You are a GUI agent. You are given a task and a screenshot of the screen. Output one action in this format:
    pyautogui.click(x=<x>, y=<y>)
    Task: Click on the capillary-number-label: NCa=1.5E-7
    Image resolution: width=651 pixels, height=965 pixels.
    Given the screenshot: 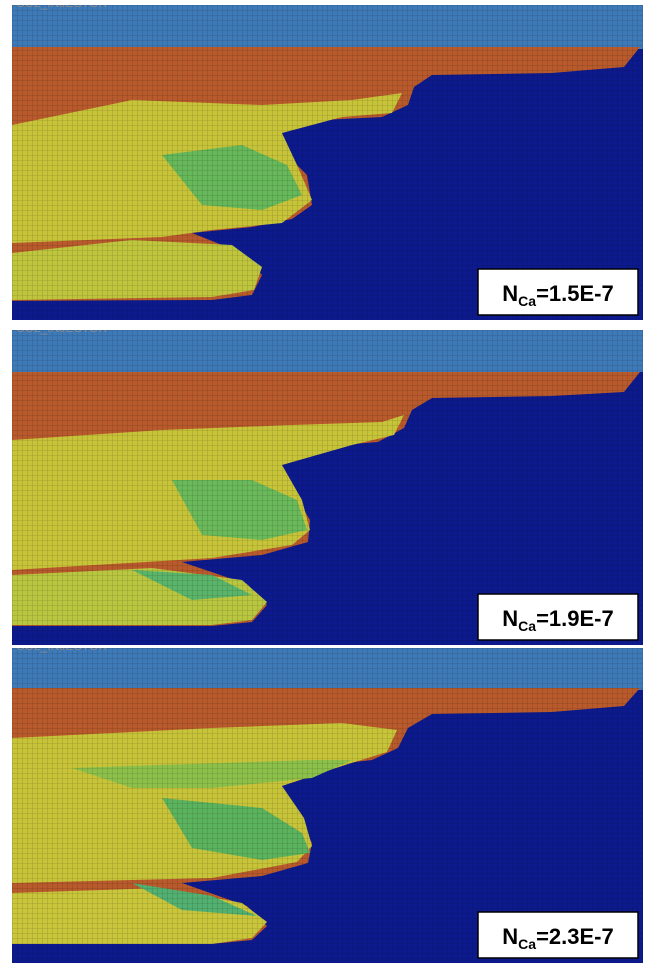 What is the action you would take?
    pyautogui.click(x=557, y=295)
    